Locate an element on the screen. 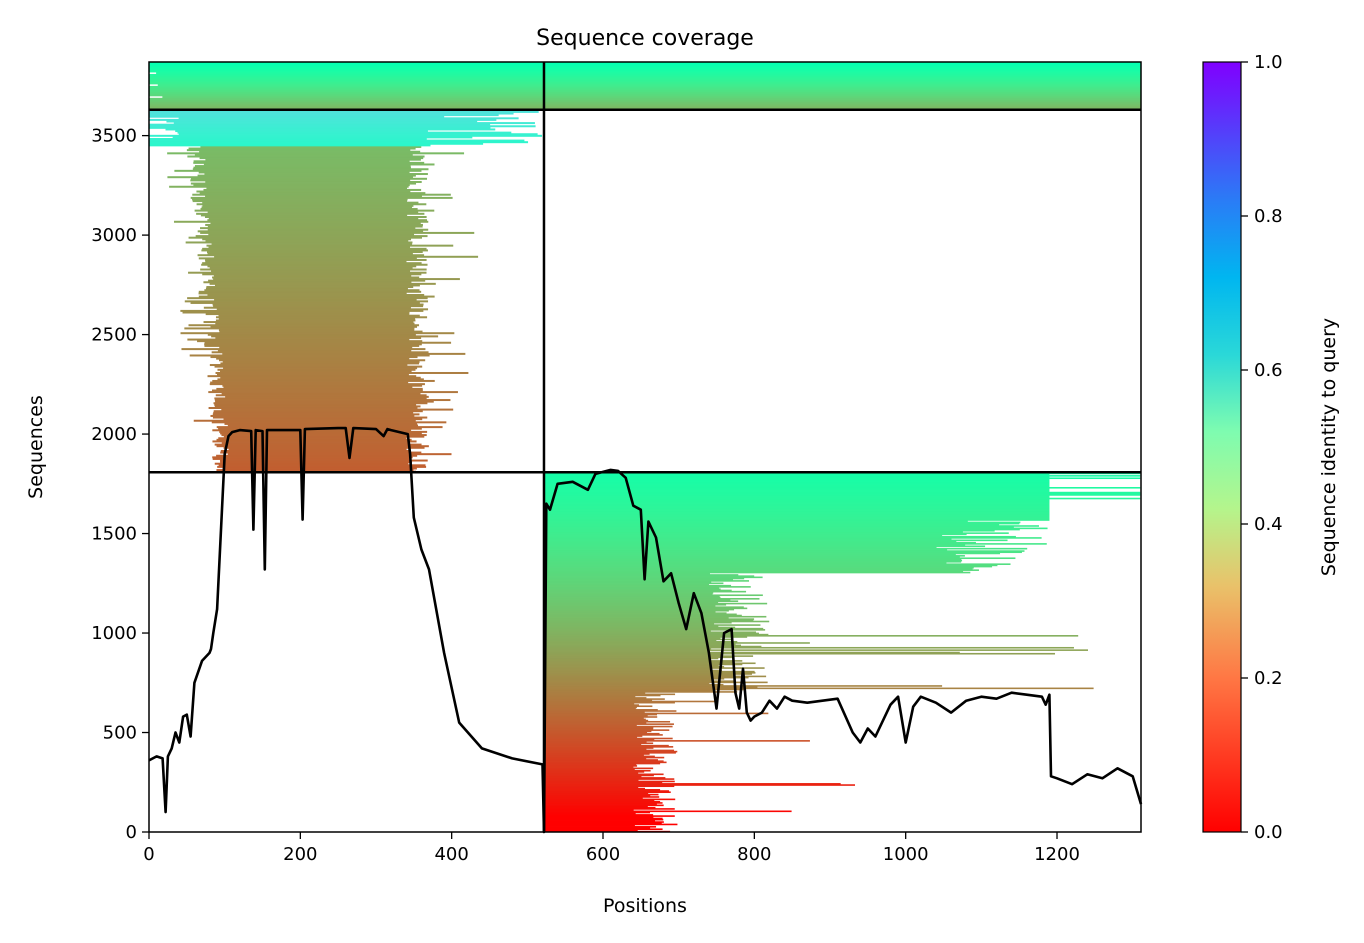 The height and width of the screenshot is (943, 1364). colorbar-ticks: 0.0 0.2 0.4 0.6 0.8 1.0 is located at coordinates (1262, 447).